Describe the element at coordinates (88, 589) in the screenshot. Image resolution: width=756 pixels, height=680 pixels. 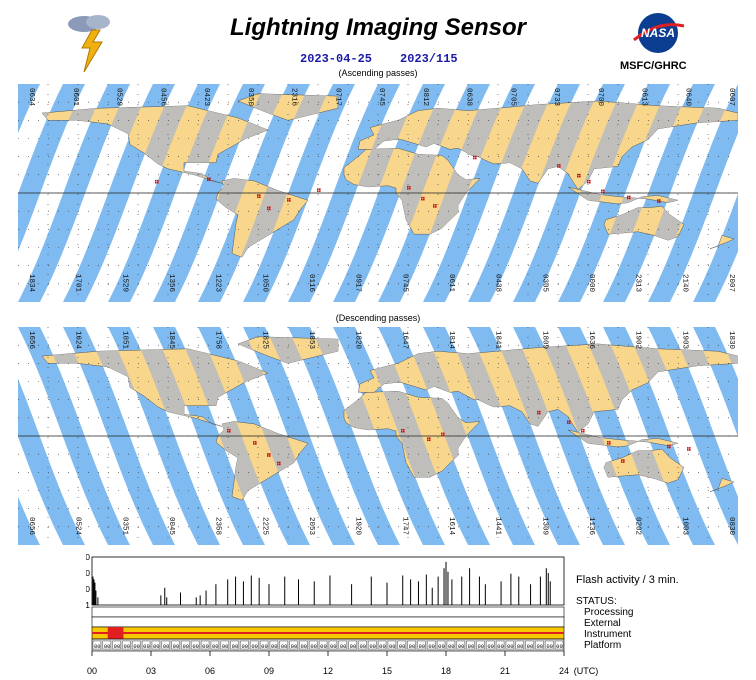
I see `y-tick-label: 10` at that location.